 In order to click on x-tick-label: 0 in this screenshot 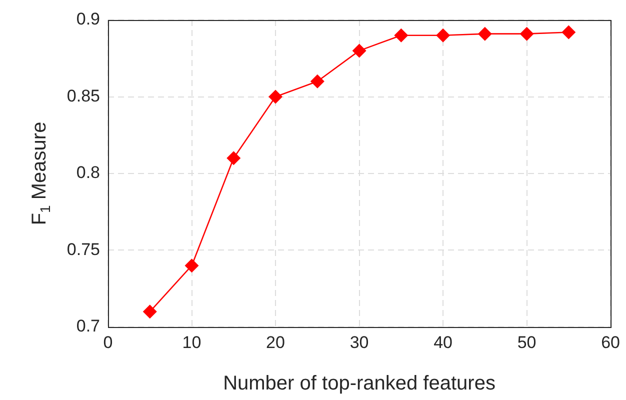, I will do `click(108, 342)`.